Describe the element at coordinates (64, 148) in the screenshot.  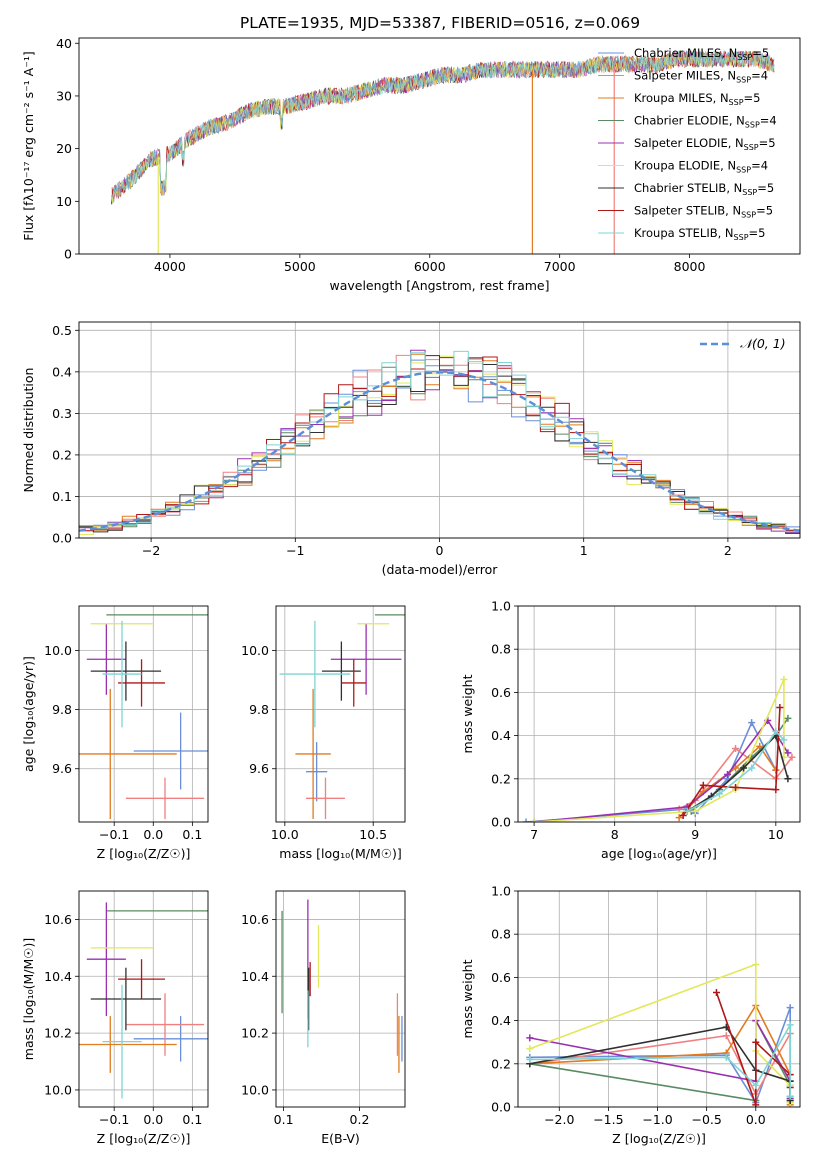
I see `y-tick-label: 20` at that location.